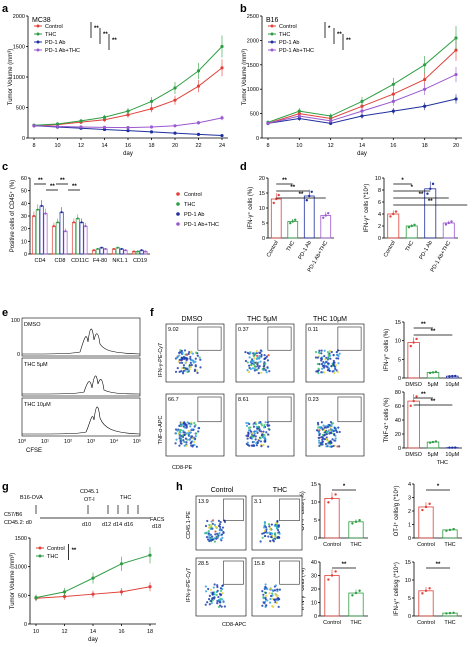 The height and width of the screenshot is (647, 474). I want to click on x-axis-label: day, so click(128, 154).